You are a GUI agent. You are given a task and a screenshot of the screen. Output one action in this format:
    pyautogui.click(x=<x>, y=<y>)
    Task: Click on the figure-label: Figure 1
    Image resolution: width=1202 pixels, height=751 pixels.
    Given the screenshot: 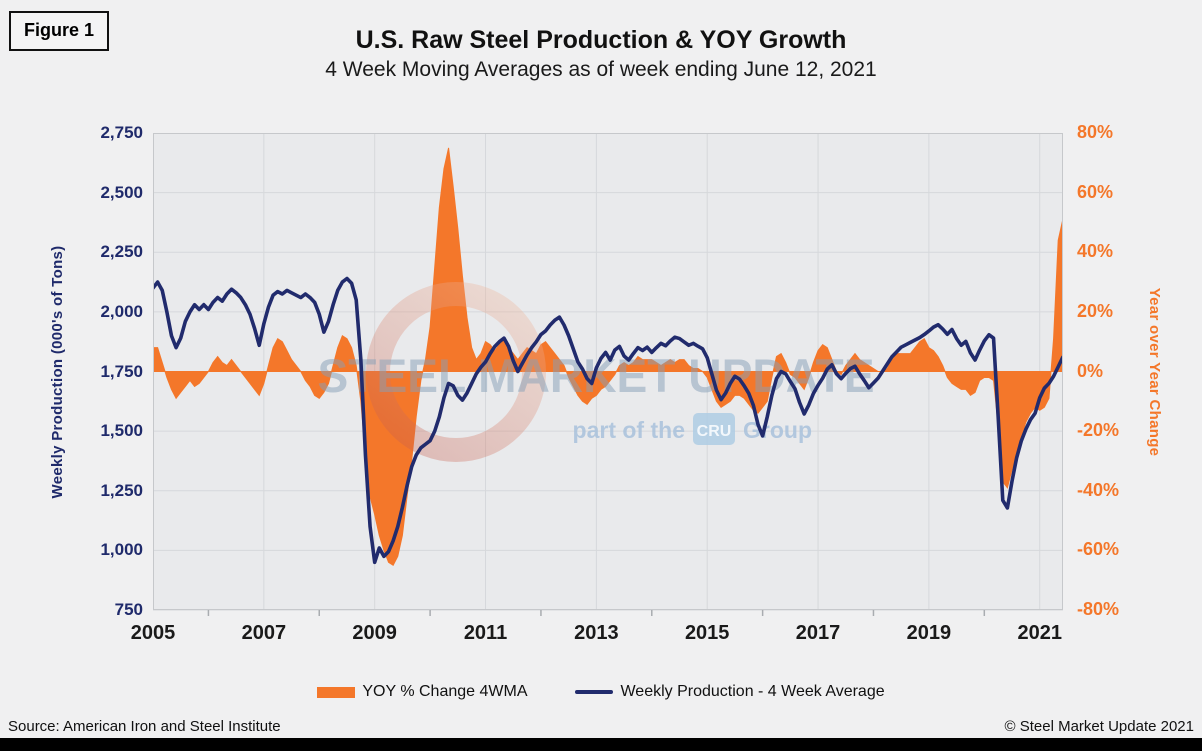 What is the action you would take?
    pyautogui.click(x=58, y=30)
    